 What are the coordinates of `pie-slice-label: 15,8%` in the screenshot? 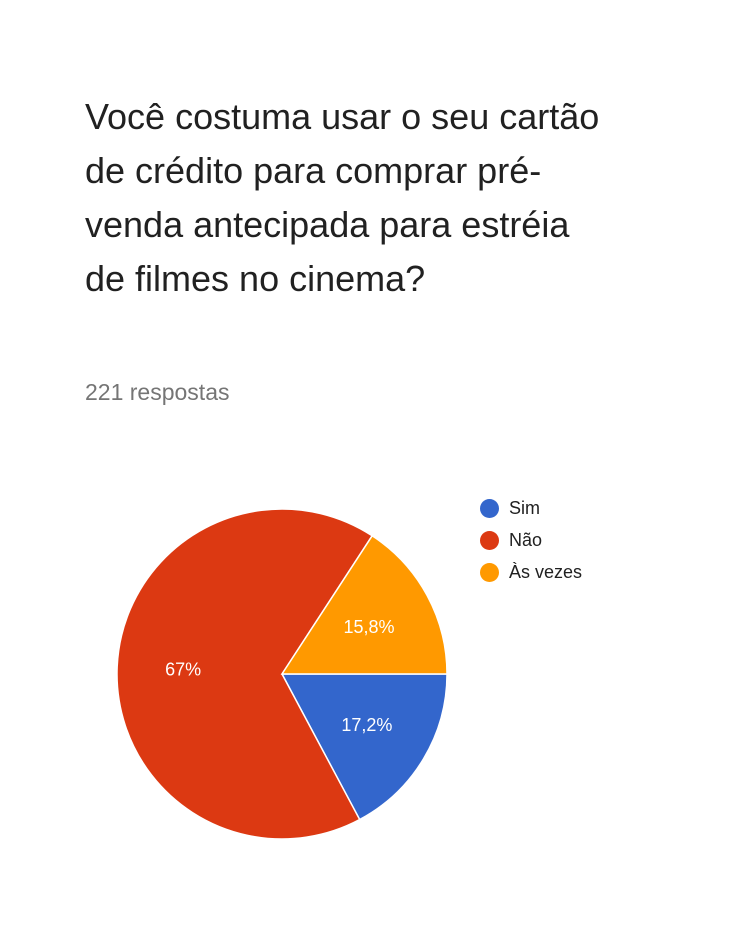 It's located at (369, 627).